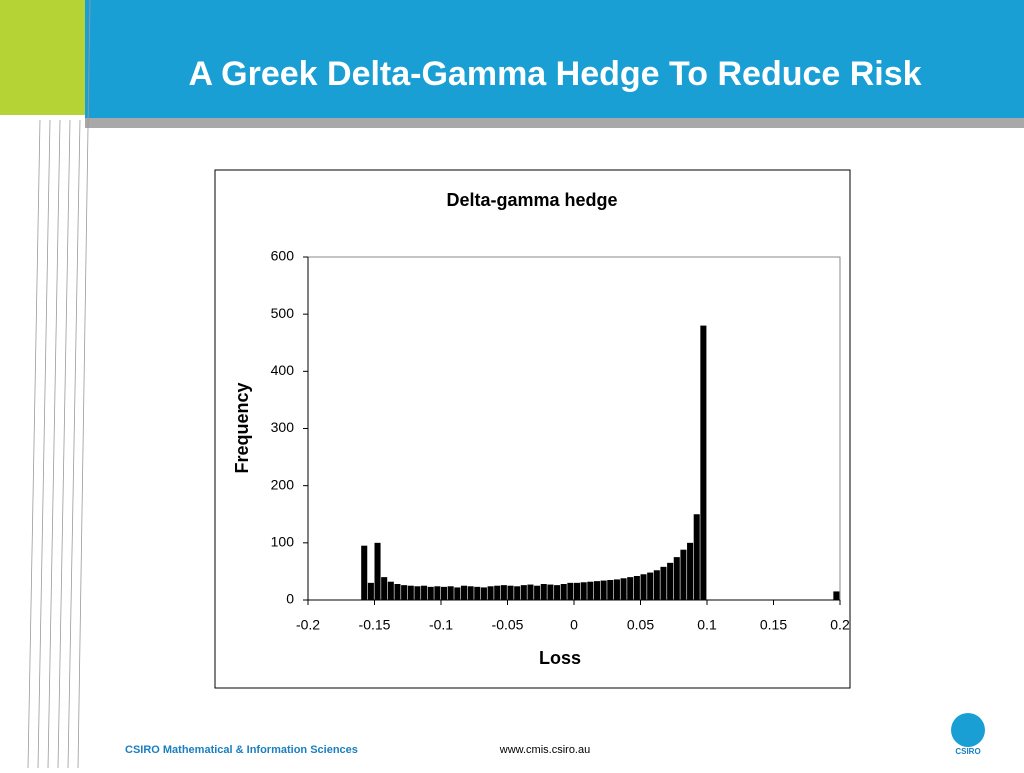 The height and width of the screenshot is (773, 1024). Describe the element at coordinates (707, 625) in the screenshot. I see `x-tick-label: 0.1` at that location.